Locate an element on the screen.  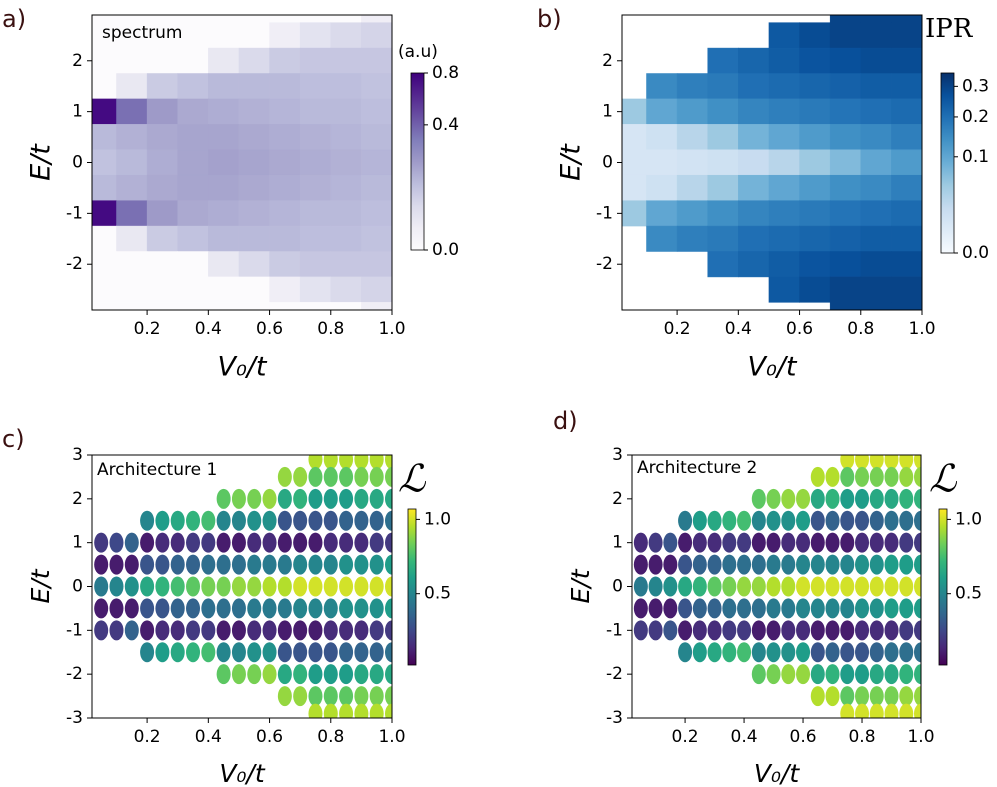
y-tick-label: 0 is located at coordinates (77, 163).